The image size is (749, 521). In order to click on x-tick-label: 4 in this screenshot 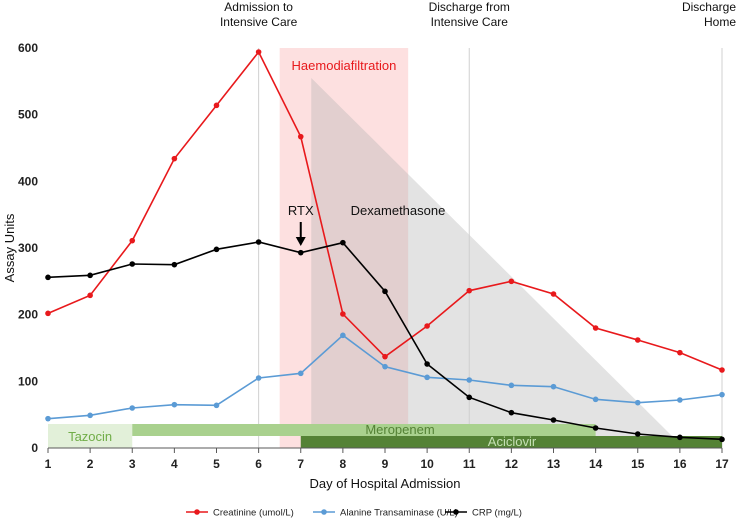, I will do `click(174, 464)`.